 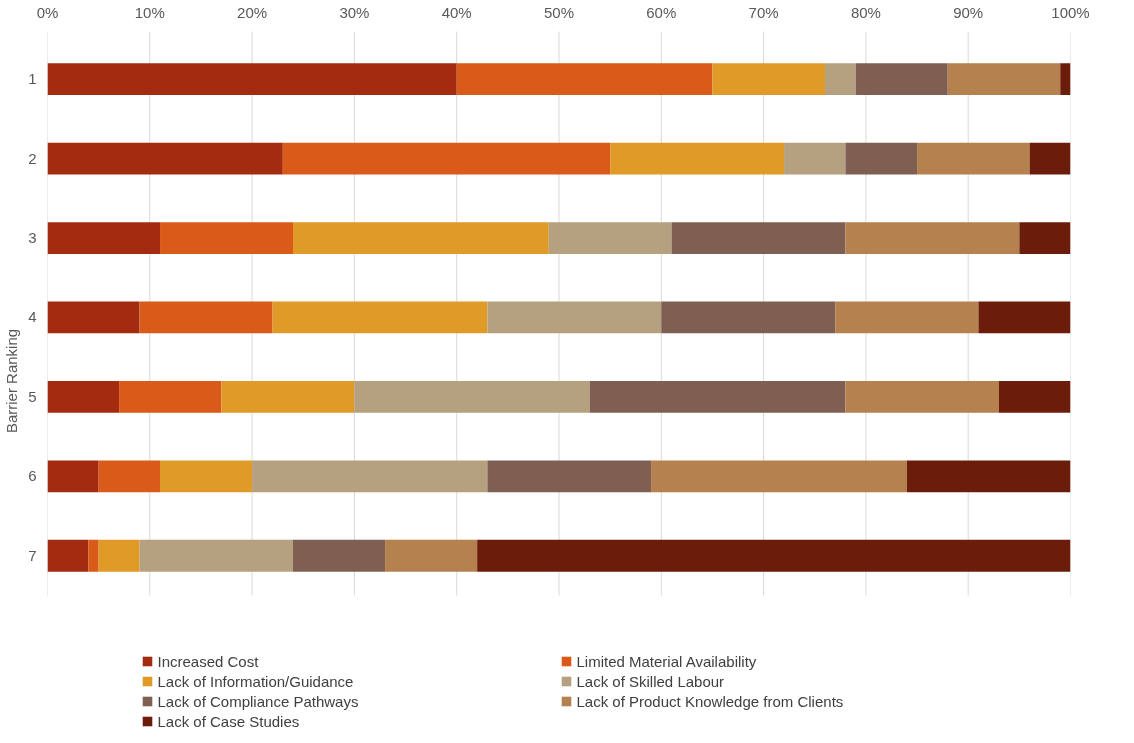 I want to click on y-axis-title: Barrier Ranking, so click(x=12, y=381).